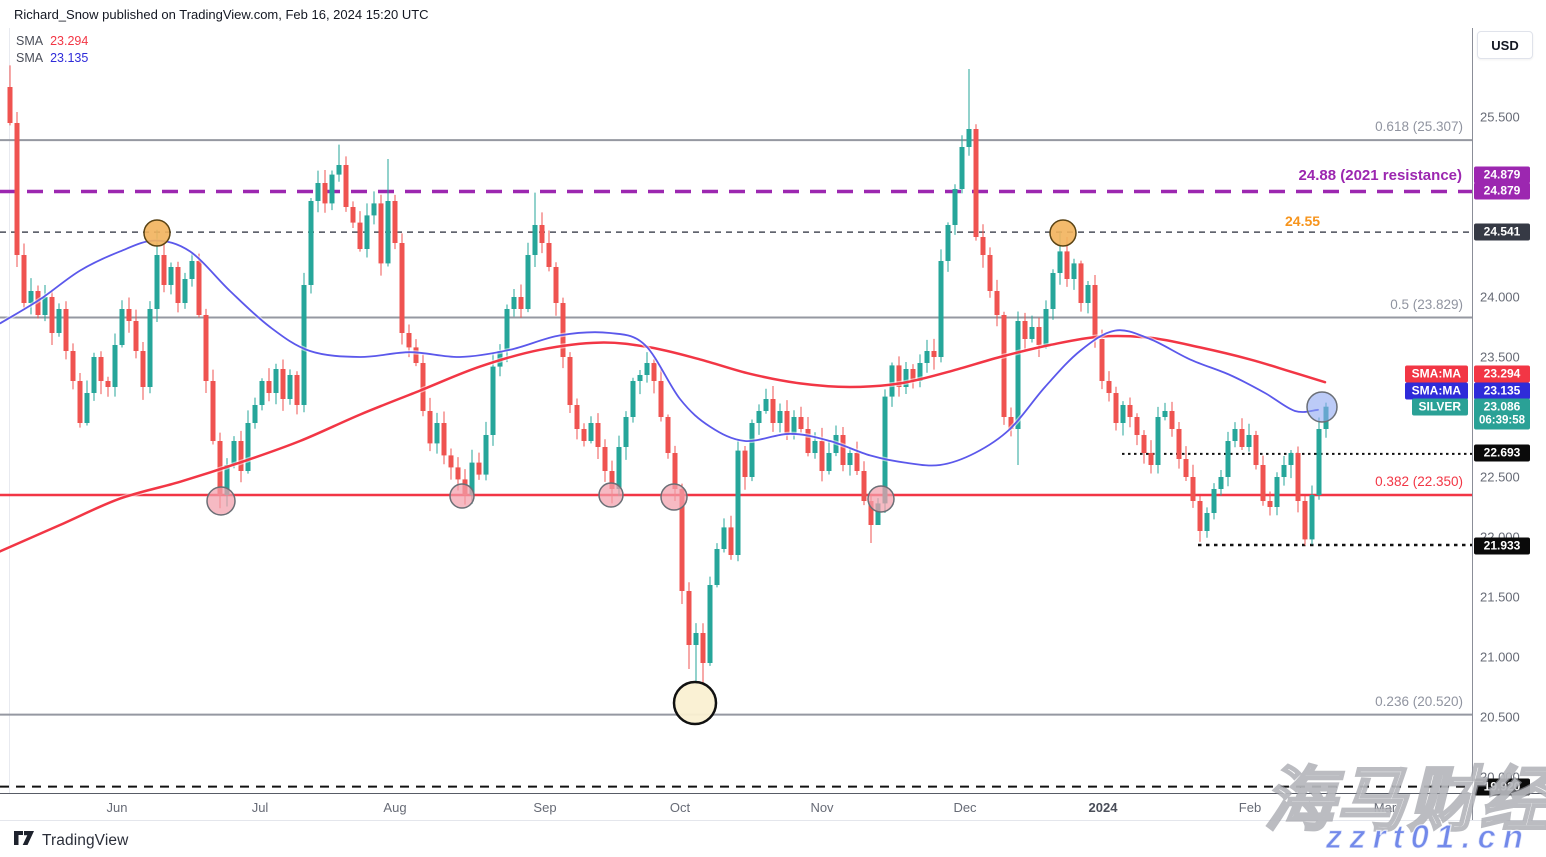 Image resolution: width=1546 pixels, height=857 pixels. I want to click on marker-entry-circle-jan, so click(1063, 233).